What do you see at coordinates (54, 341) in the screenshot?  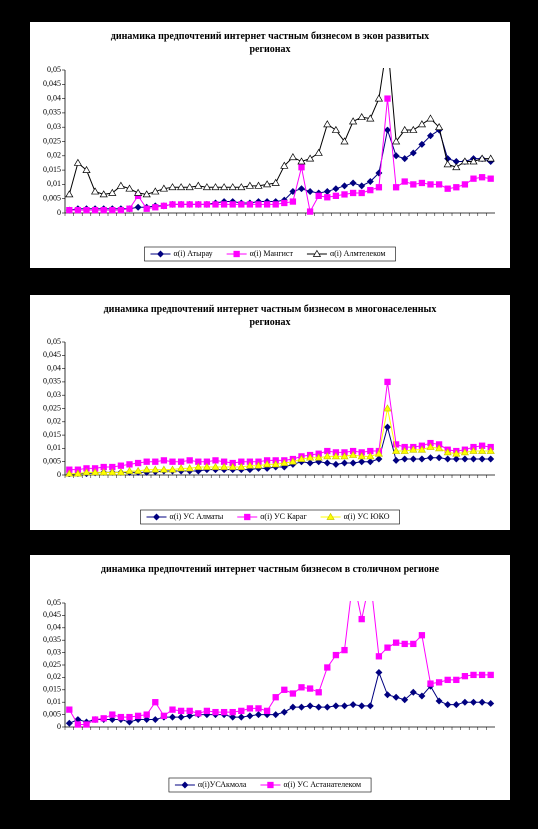 I see `y-tick-label: 0,05` at bounding box center [54, 341].